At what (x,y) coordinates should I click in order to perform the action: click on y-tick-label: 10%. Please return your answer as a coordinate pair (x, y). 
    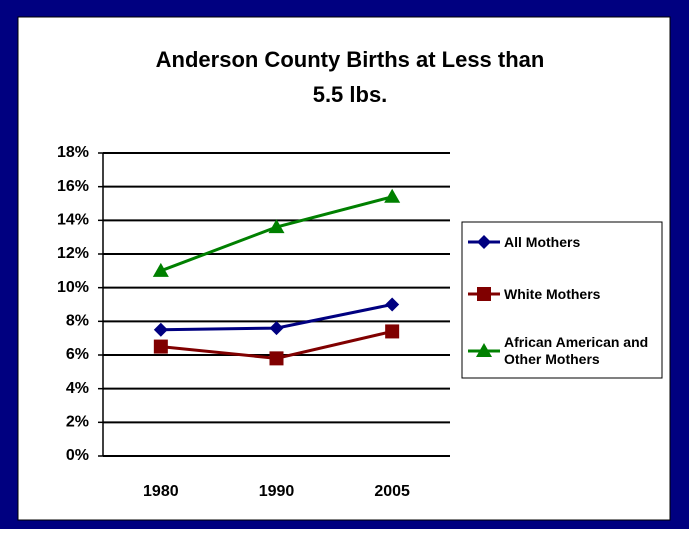
    Looking at the image, I should click on (73, 287).